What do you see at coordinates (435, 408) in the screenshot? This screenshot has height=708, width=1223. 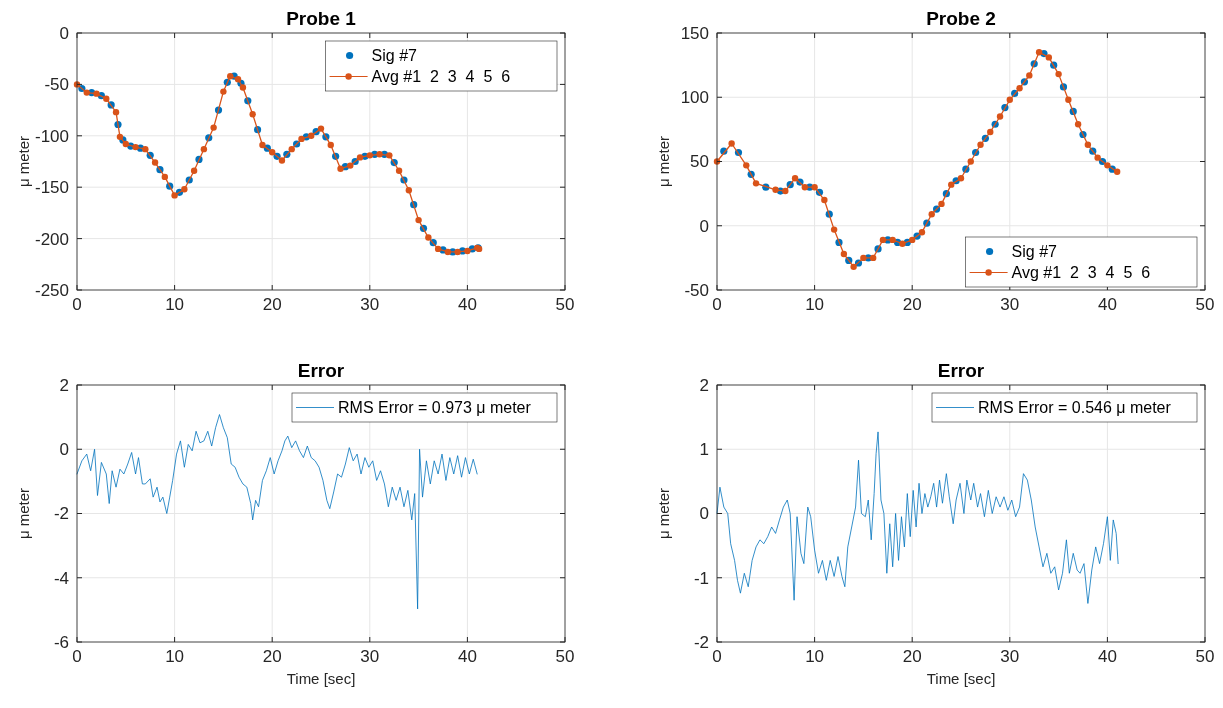 I see `legend-label: RMS Error = 0.973 μ meter` at bounding box center [435, 408].